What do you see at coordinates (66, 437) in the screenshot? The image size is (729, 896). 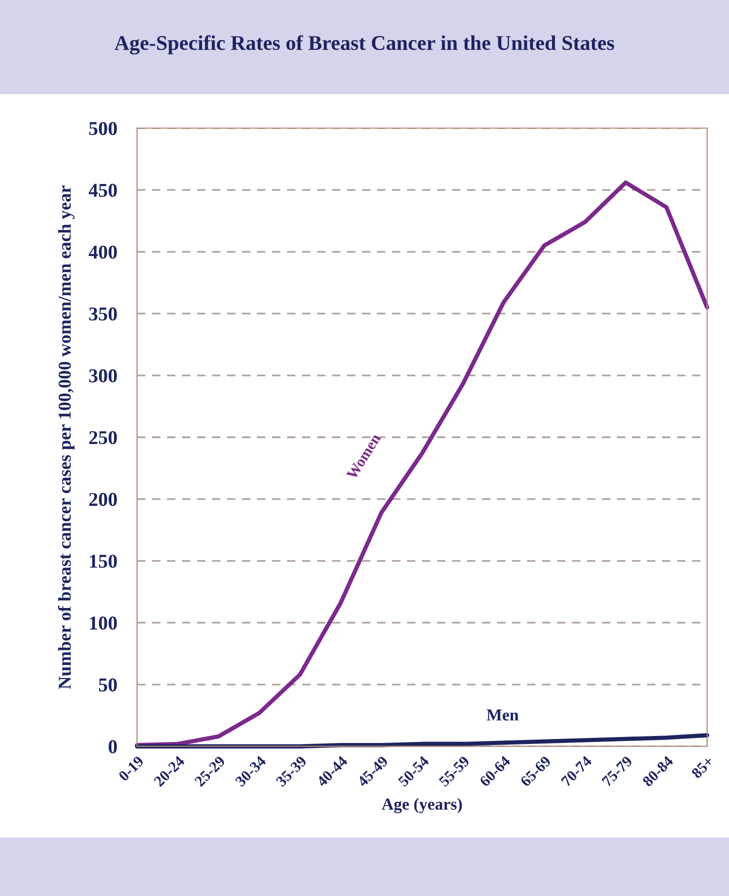 I see `y-axis-title: Number of breast cancer cases per 100,000 women/men each year` at bounding box center [66, 437].